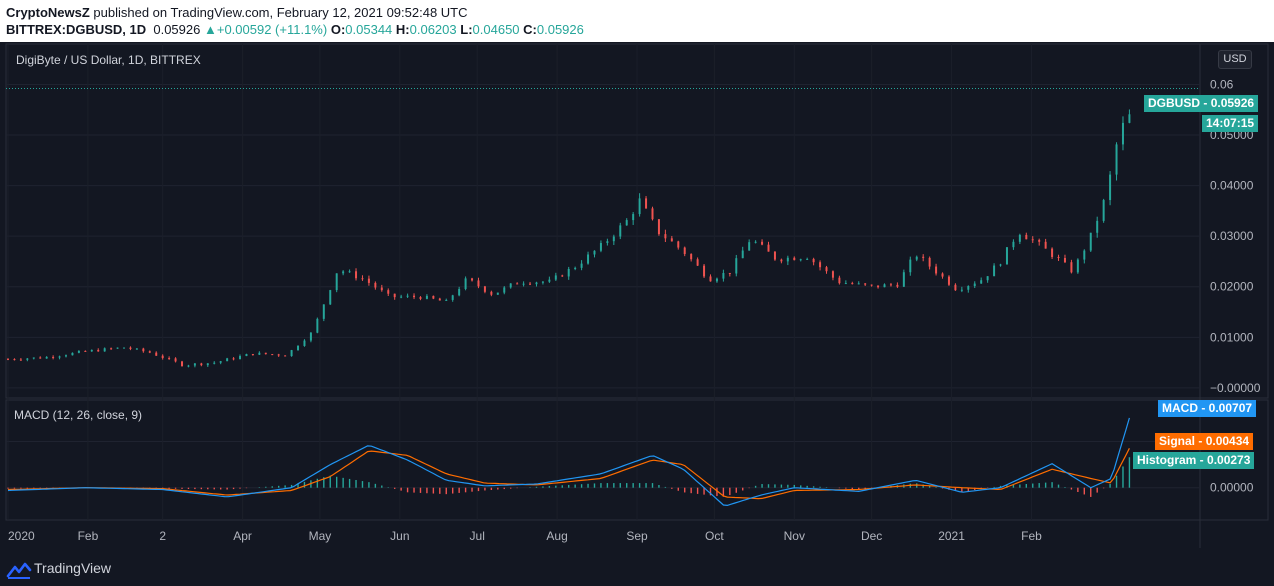  What do you see at coordinates (48, 12) in the screenshot?
I see `publisher-name: CryptoNewsZ` at bounding box center [48, 12].